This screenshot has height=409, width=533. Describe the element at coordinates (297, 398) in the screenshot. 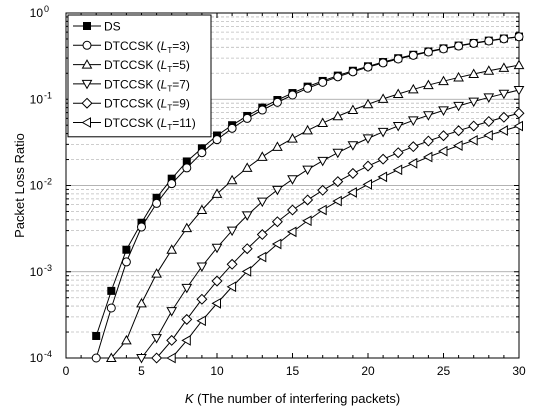

I see `x-axis-title-rest: (The number of interfering packets)` at that location.